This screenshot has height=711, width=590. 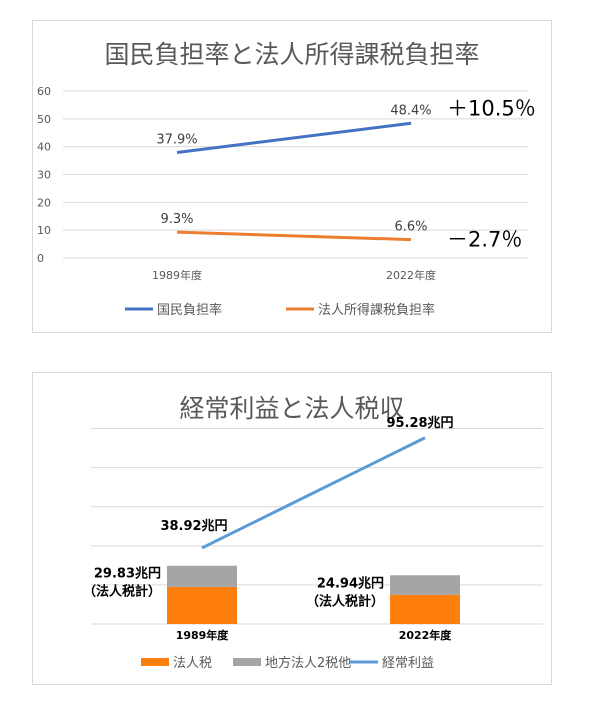 What do you see at coordinates (44, 230) in the screenshot?
I see `y-tick-label: 10` at bounding box center [44, 230].